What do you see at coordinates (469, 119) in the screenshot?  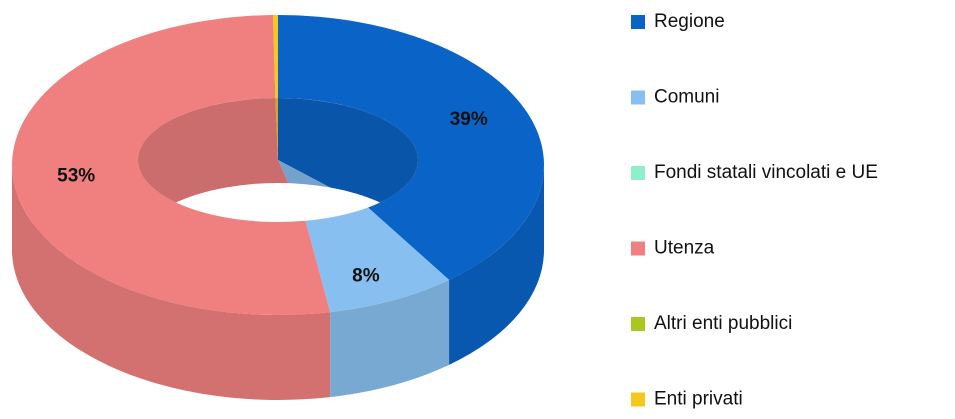 I see `data-label: 39%` at bounding box center [469, 119].